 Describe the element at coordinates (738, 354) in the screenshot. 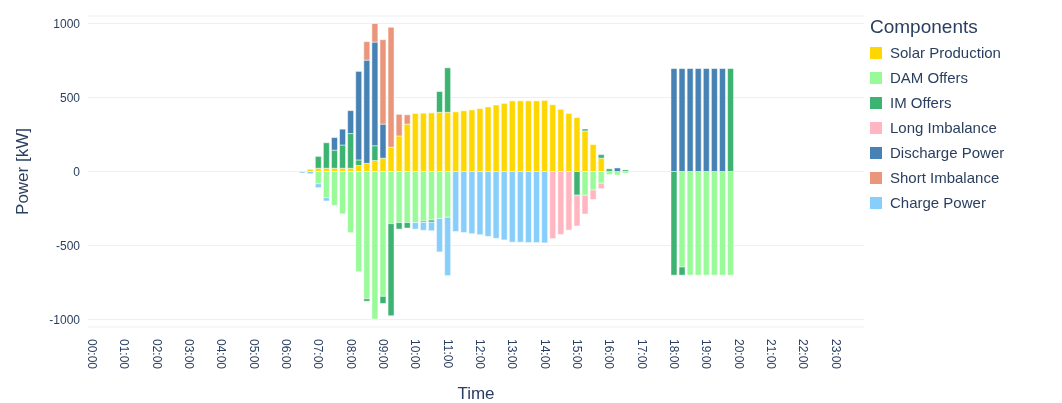

I see `x-tick-label: 20:00` at that location.